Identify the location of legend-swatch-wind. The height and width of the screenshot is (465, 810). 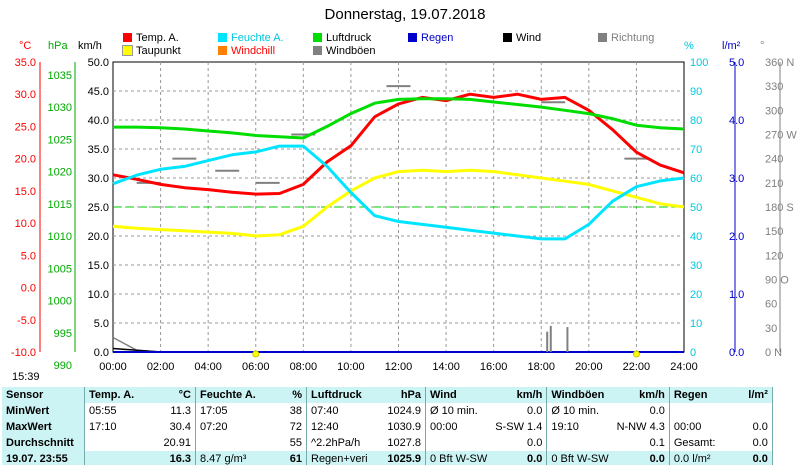
(507, 37).